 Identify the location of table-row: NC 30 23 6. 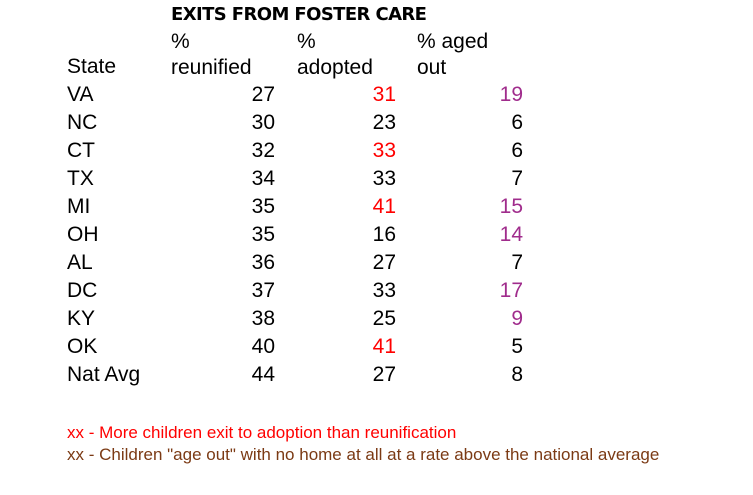
(376, 123).